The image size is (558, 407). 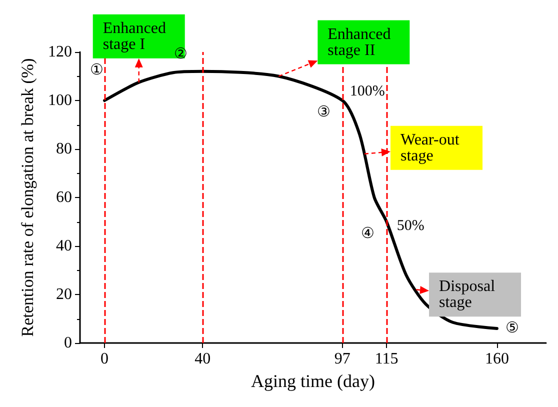 I want to click on annotation: Enhanced stage I, so click(x=136, y=36).